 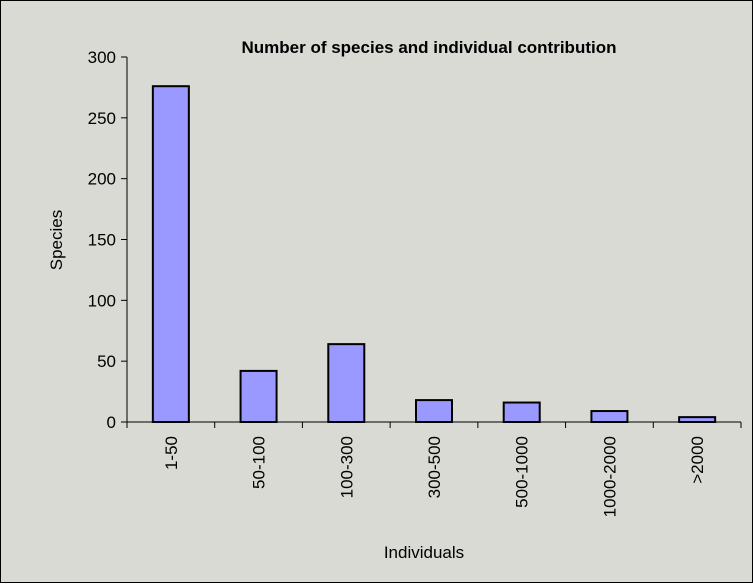 What do you see at coordinates (102, 118) in the screenshot?
I see `y-tick-label: 250` at bounding box center [102, 118].